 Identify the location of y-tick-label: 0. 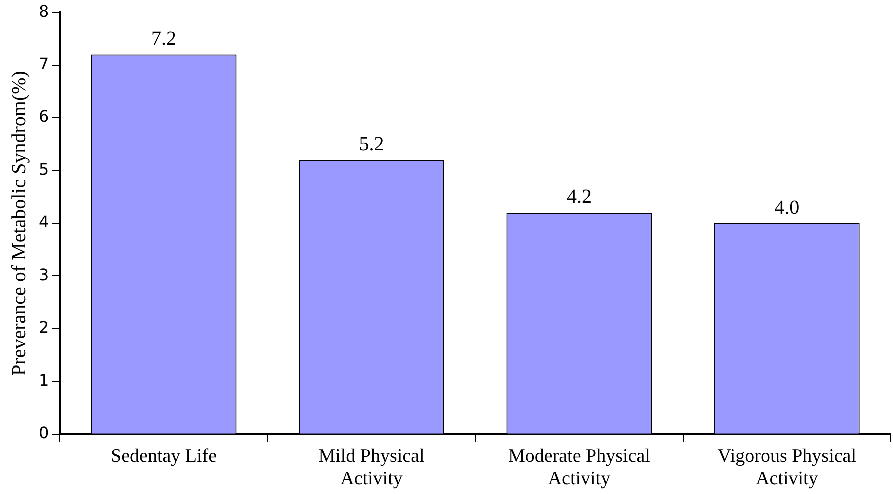
(44, 433).